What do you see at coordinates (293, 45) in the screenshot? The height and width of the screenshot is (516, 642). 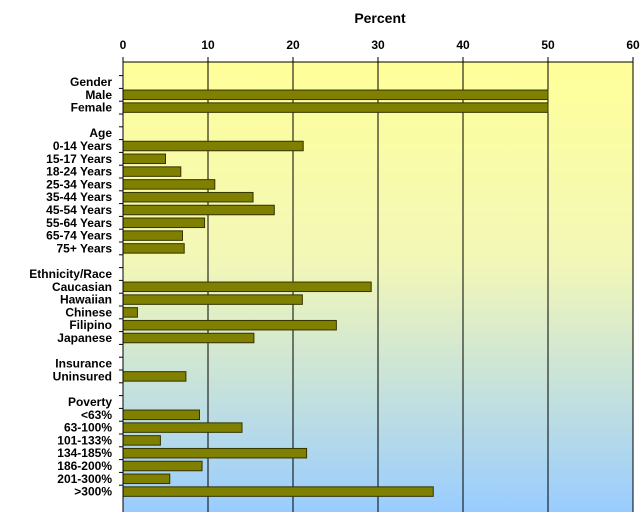 I see `x-tick-label: 20` at bounding box center [293, 45].